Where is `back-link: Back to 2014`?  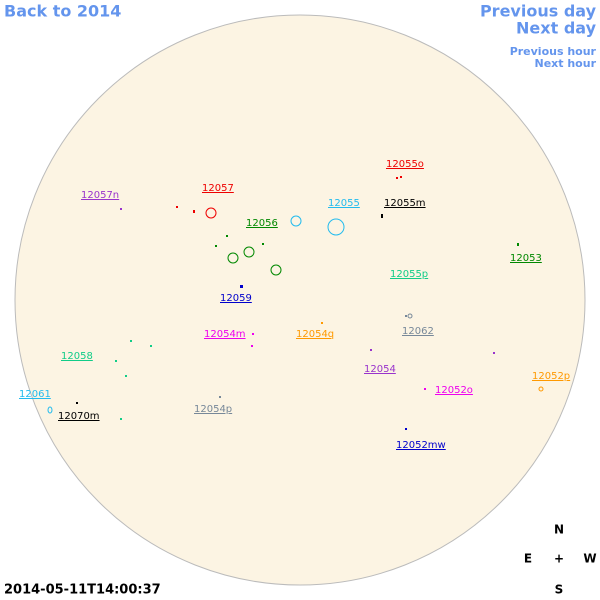 back-link: Back to 2014 is located at coordinates (62, 11).